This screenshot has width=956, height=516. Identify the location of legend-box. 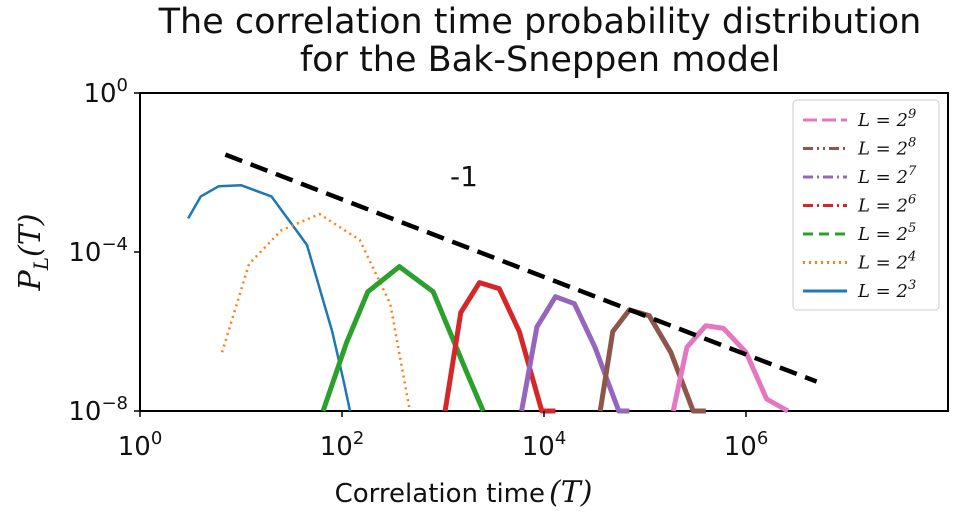
(866, 205).